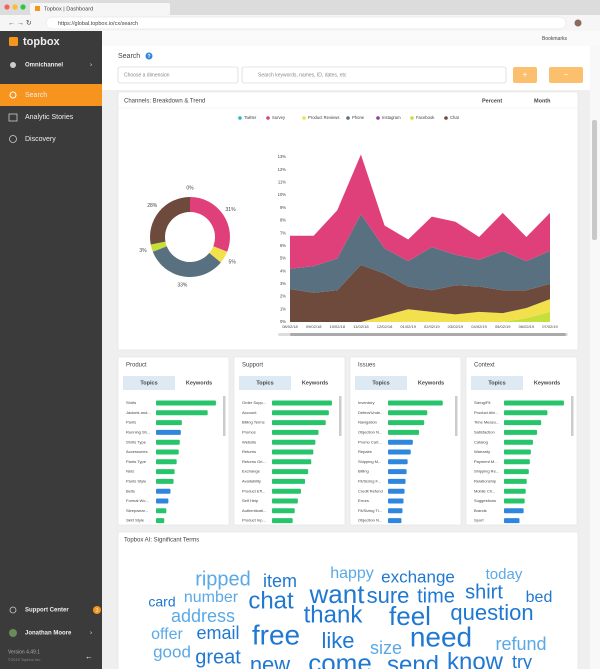  What do you see at coordinates (365, 451) in the screenshot?
I see `topic-label: Repairs` at bounding box center [365, 451].